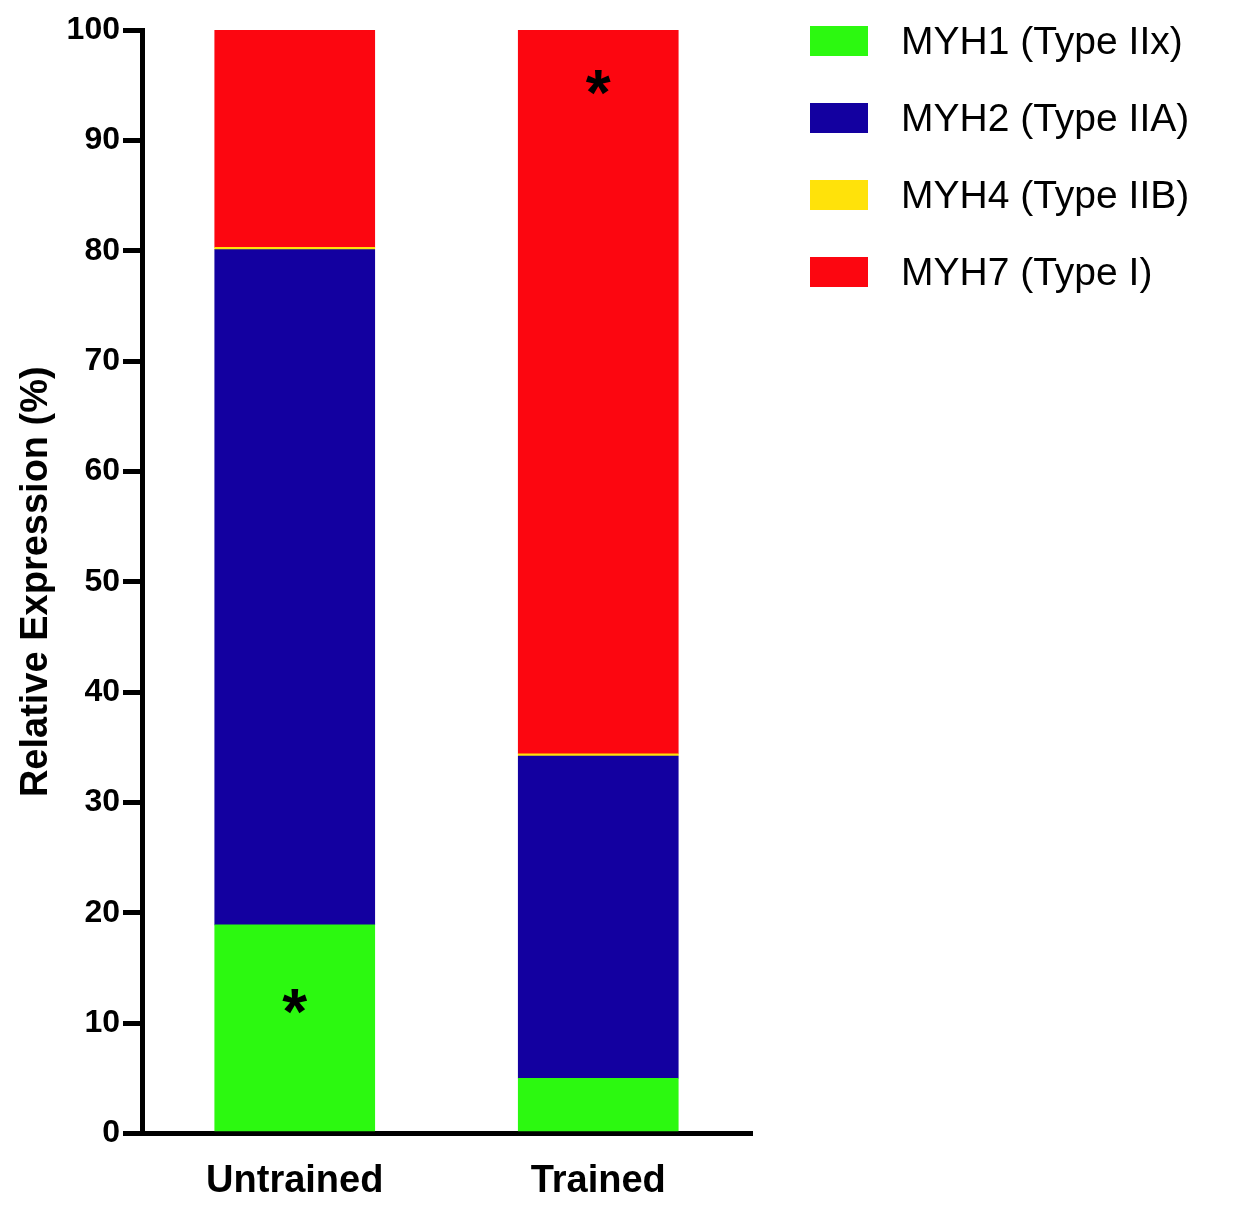 This screenshot has width=1235, height=1207. I want to click on x-tick-label: Untrained, so click(295, 1178).